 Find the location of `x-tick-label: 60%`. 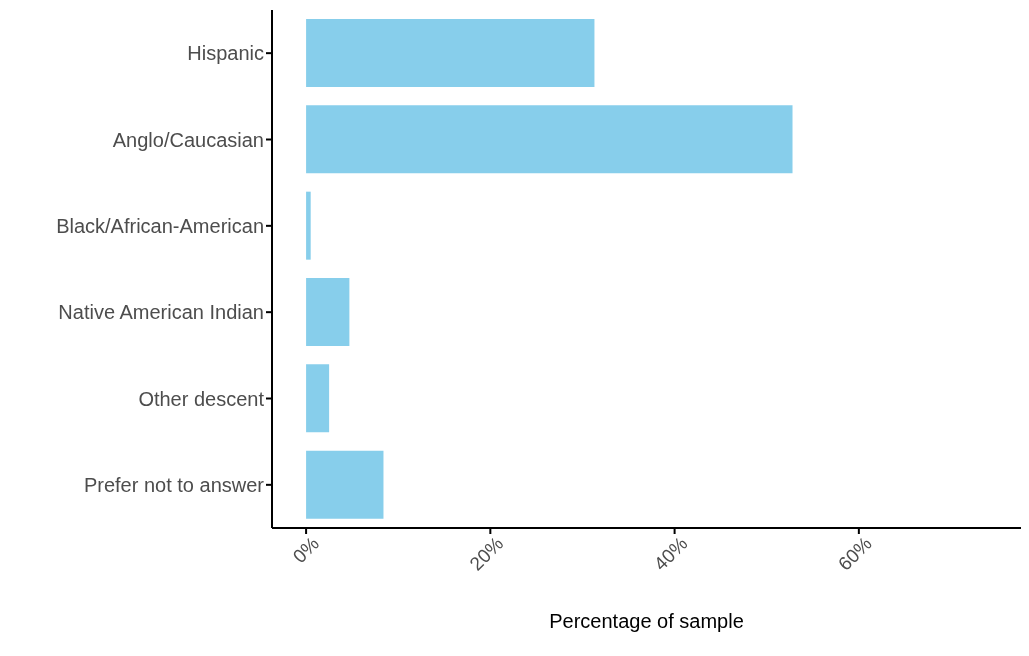

x-tick-label: 60% is located at coordinates (855, 553).